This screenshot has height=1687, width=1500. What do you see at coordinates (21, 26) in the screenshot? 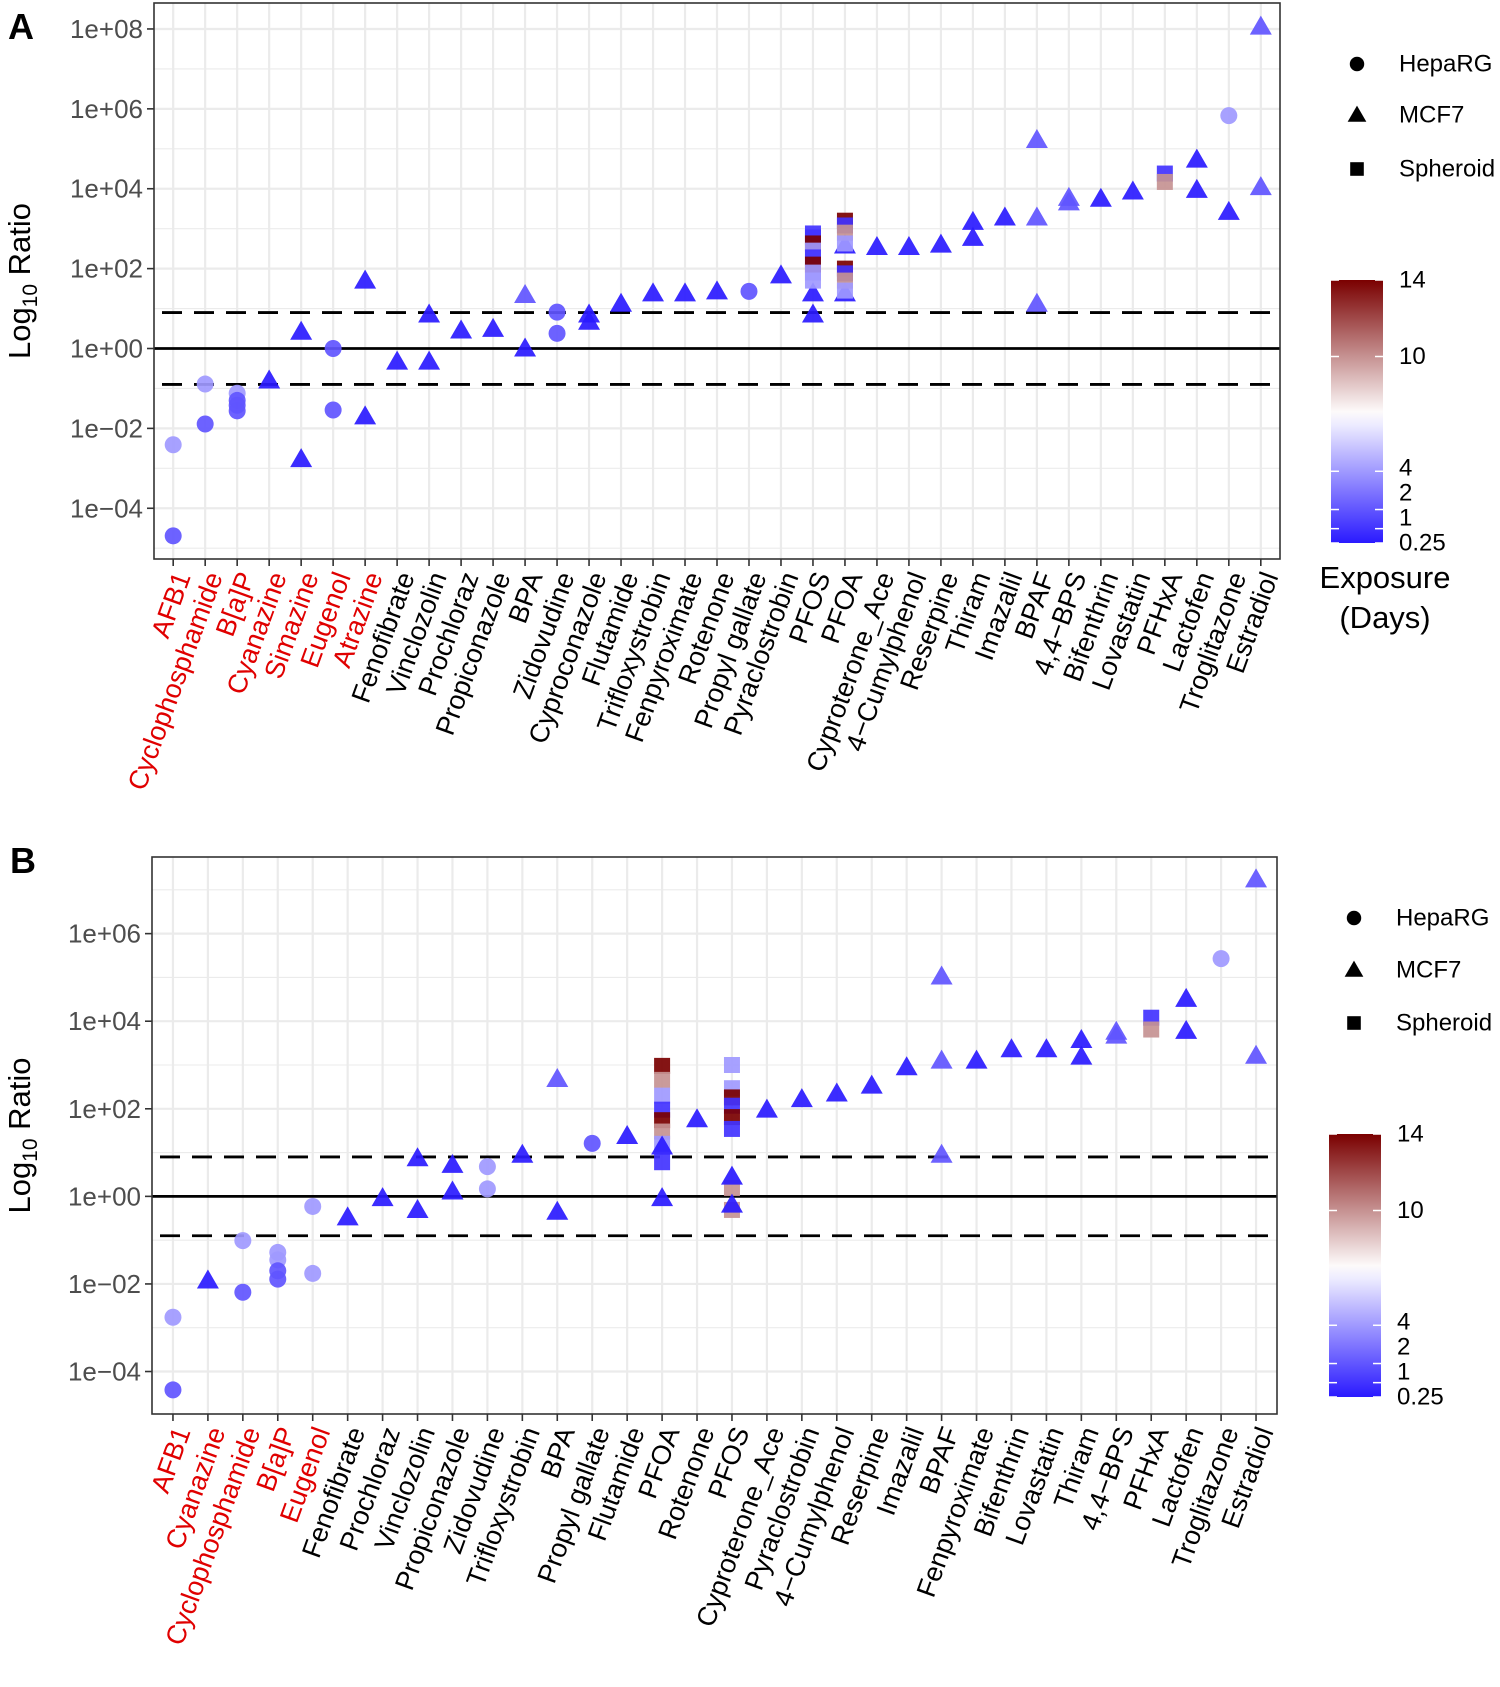
I see `panel-letter: A` at bounding box center [21, 26].